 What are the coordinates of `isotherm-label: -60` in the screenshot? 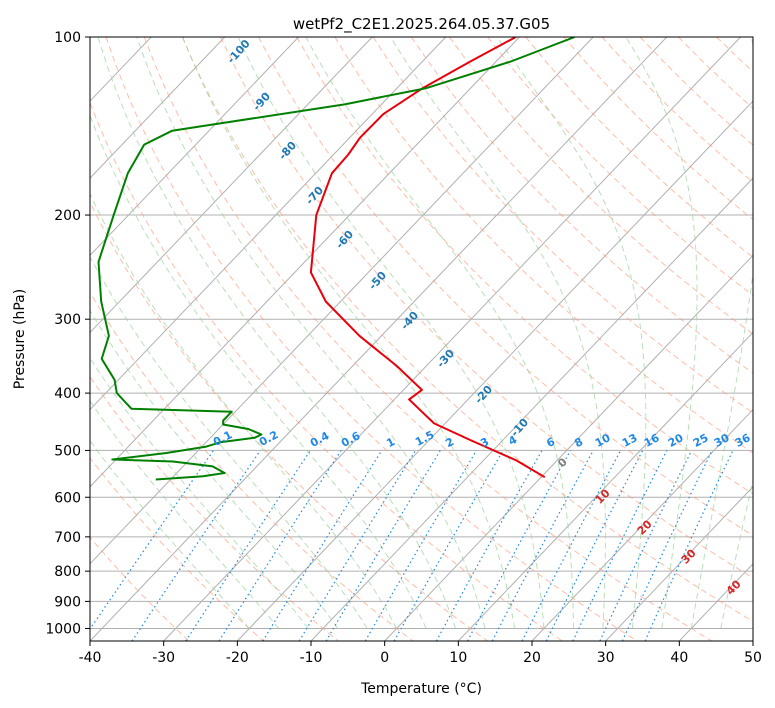 It's located at (344, 240).